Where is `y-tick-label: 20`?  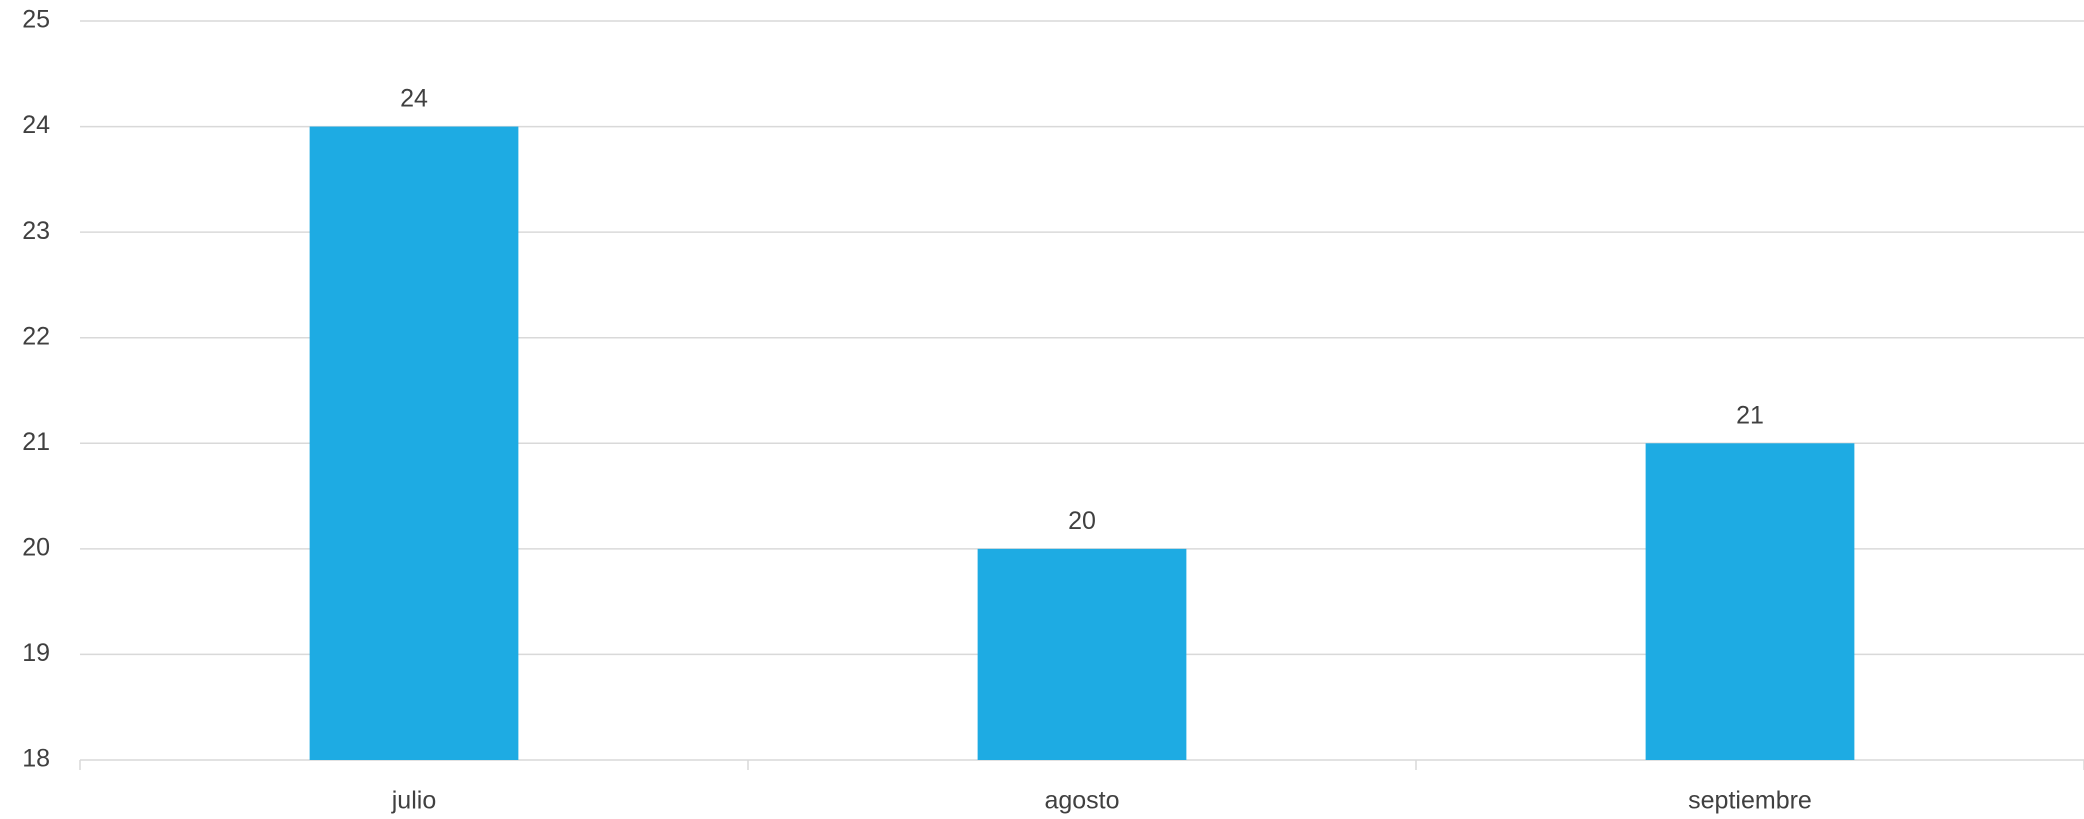
y-tick-label: 20 is located at coordinates (36, 547).